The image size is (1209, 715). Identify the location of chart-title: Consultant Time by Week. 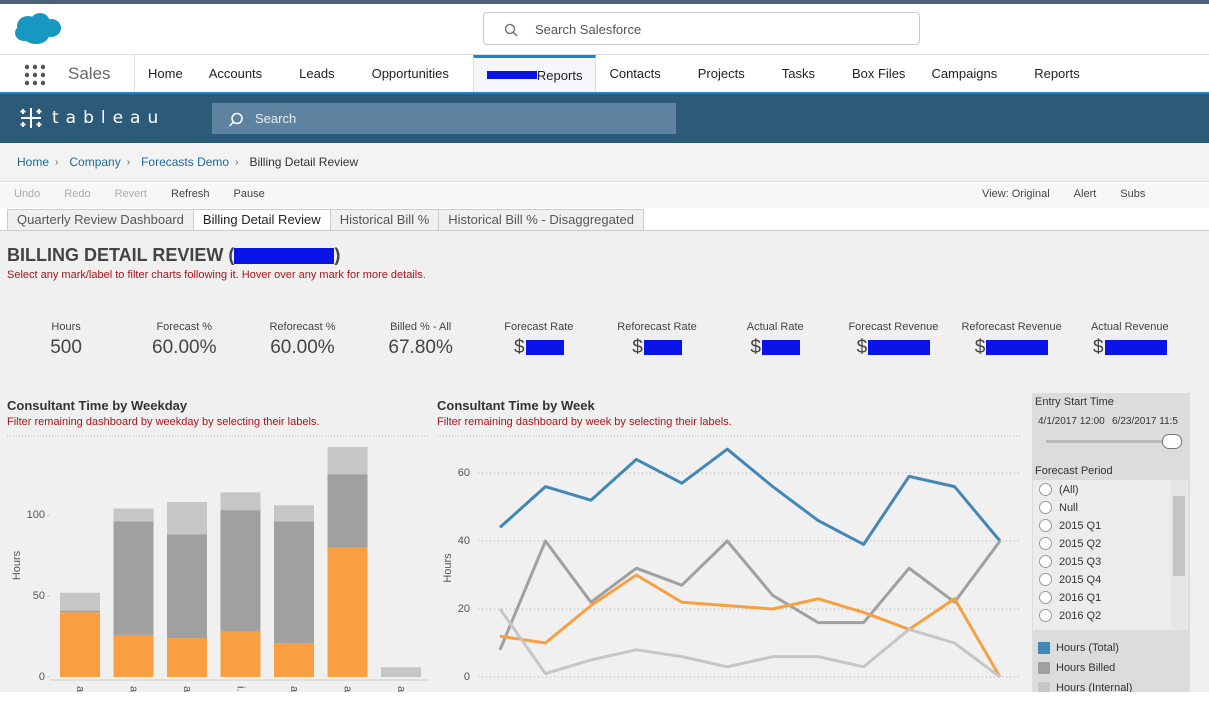
(516, 405).